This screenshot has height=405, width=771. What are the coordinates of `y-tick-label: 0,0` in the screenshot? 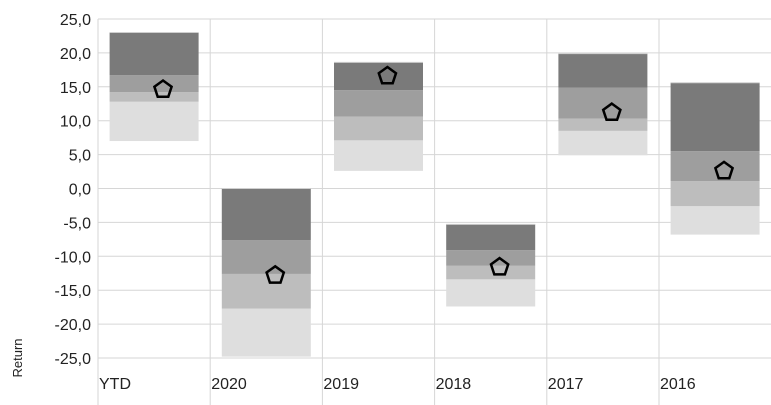 It's located at (80, 190).